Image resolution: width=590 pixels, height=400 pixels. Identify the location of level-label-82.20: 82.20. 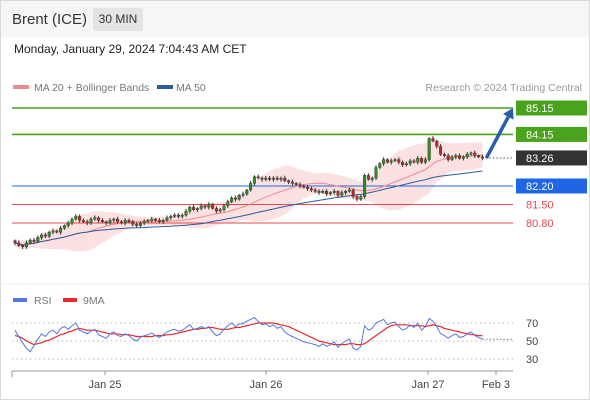
(540, 187).